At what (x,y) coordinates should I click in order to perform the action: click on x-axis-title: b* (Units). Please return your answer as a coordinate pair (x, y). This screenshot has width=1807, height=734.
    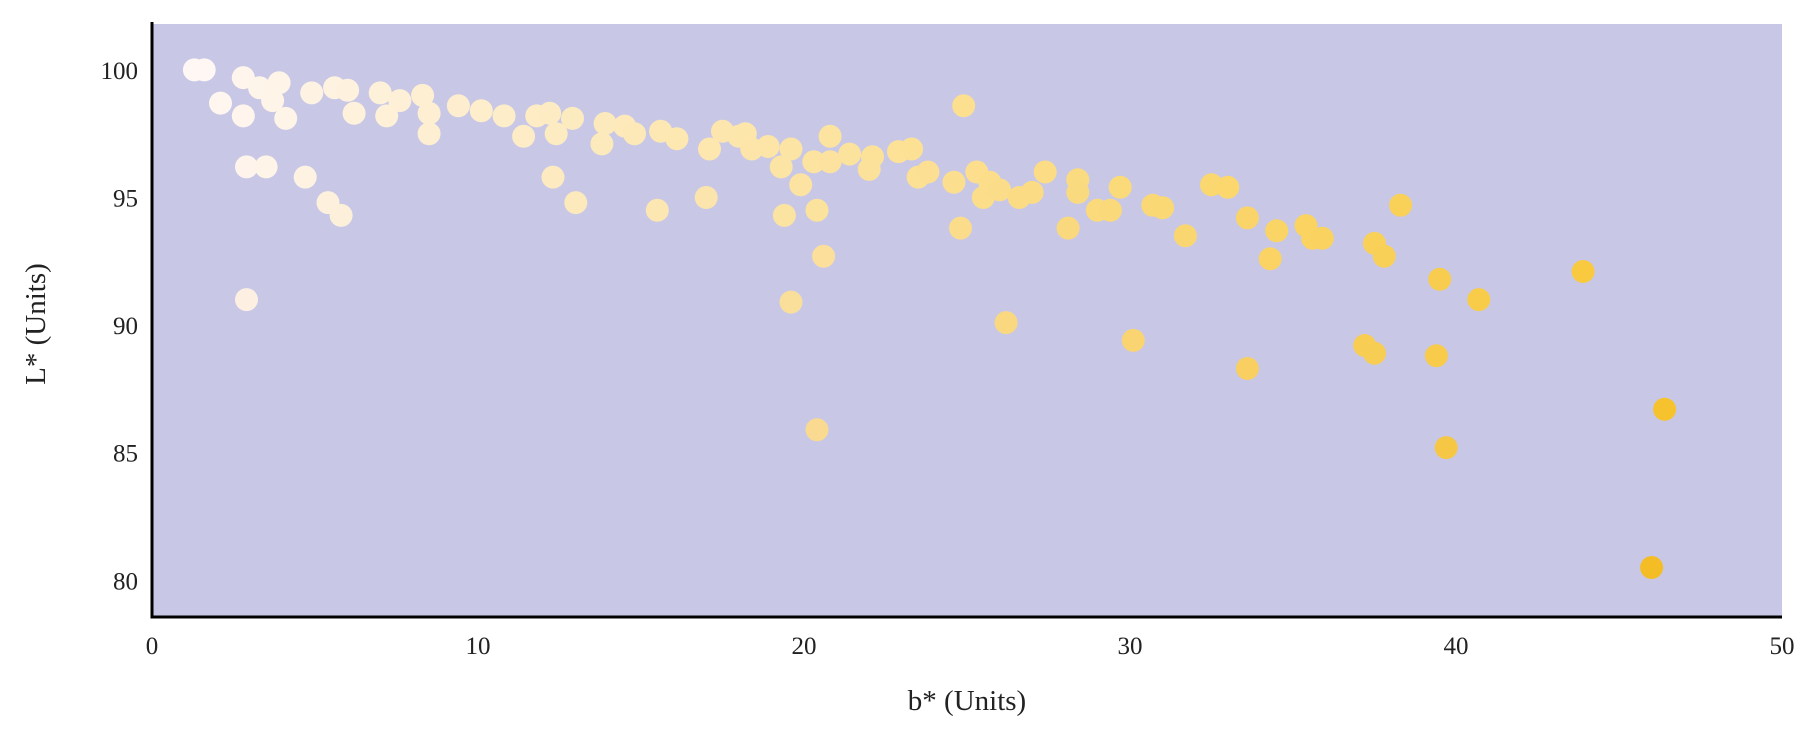
    Looking at the image, I should click on (967, 701).